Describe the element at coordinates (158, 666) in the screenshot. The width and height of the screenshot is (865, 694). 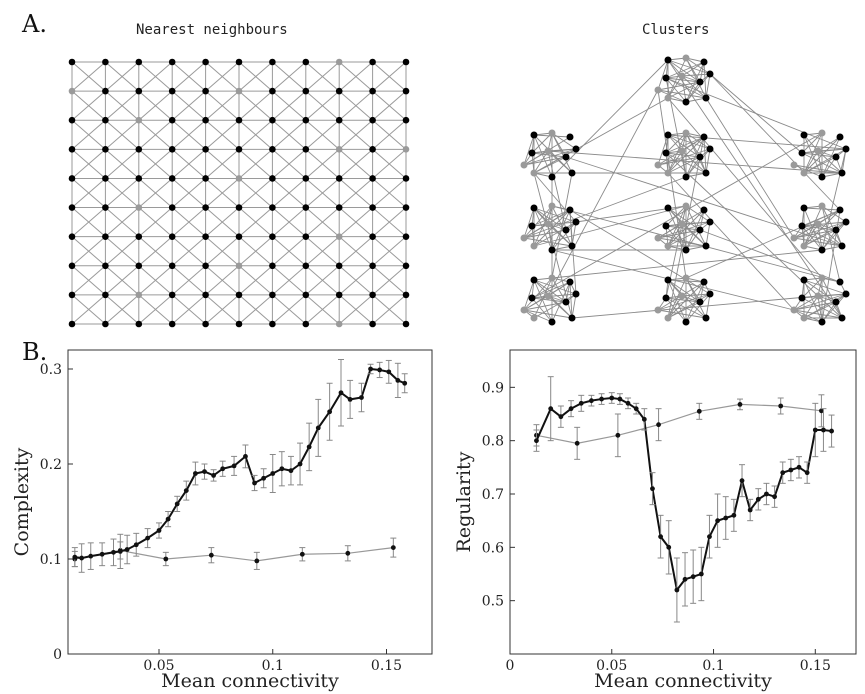
I see `x-tick-label: 0.05` at that location.